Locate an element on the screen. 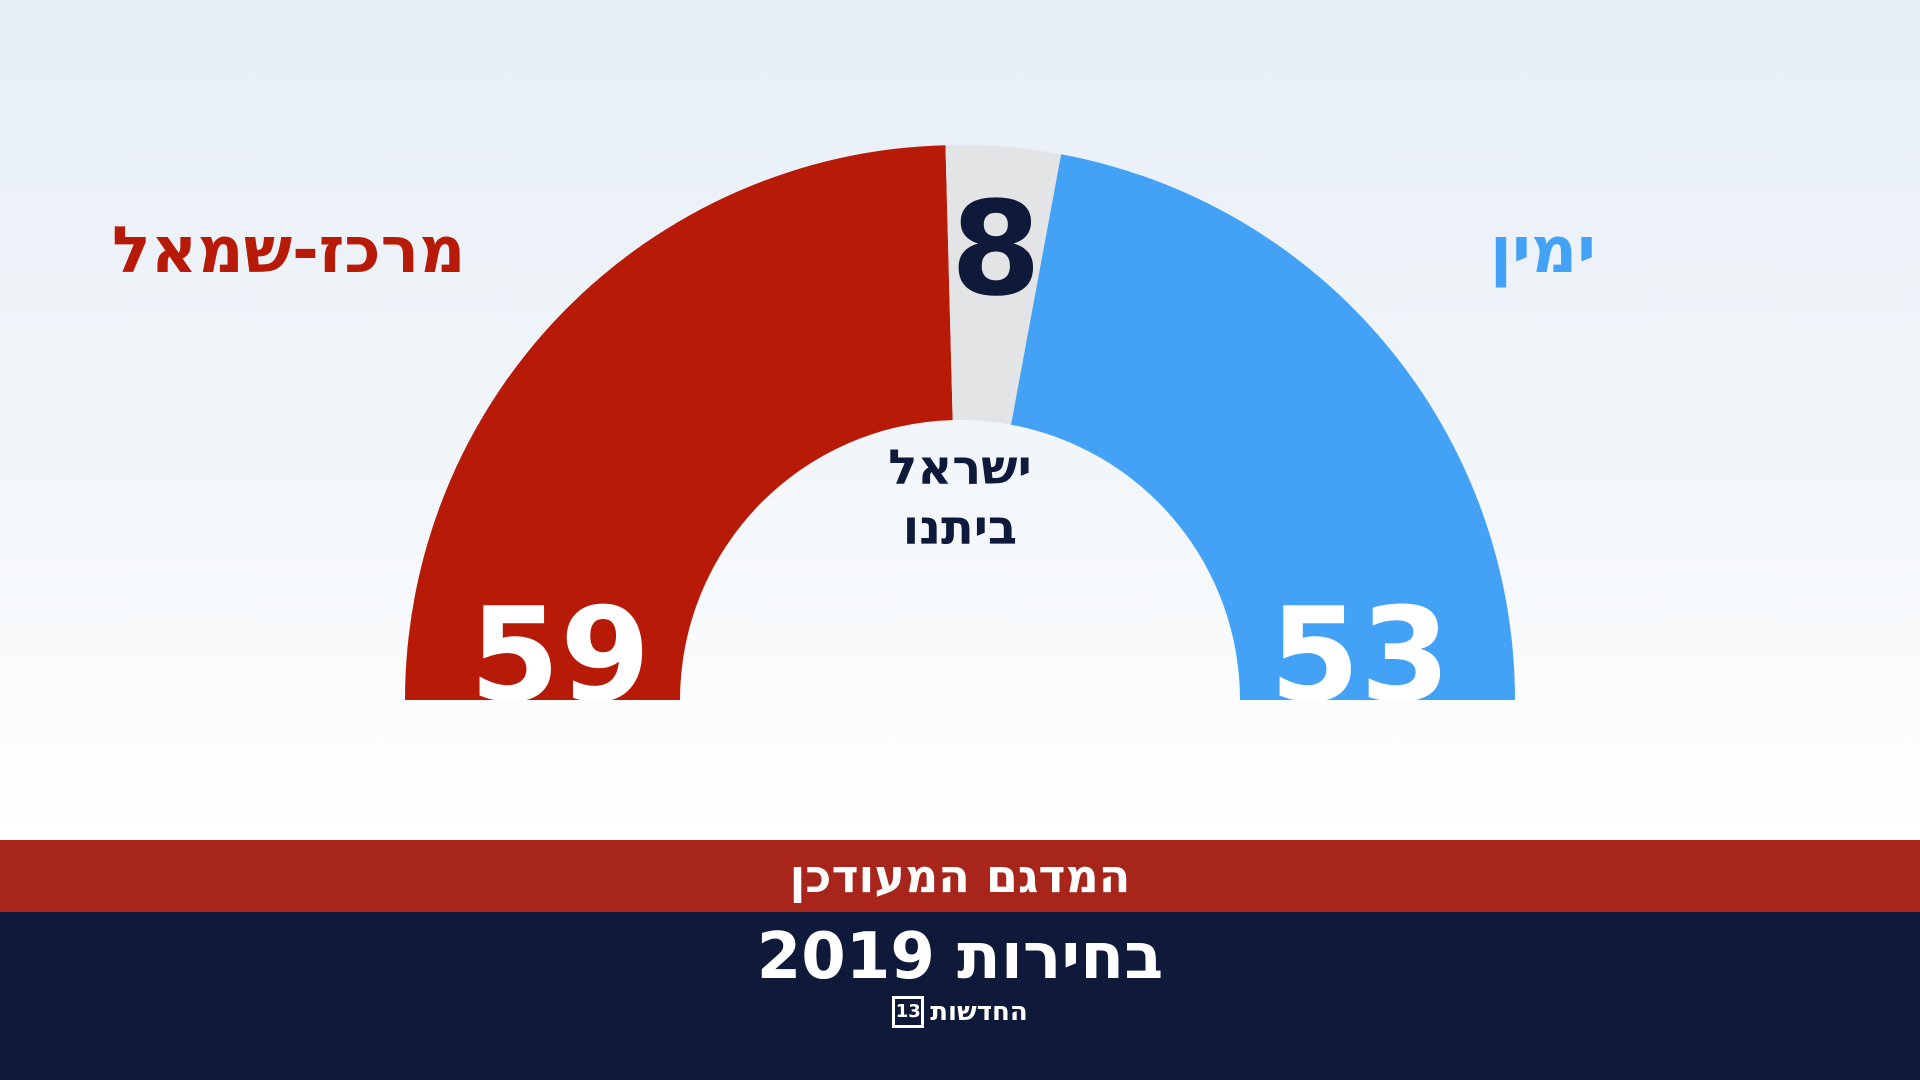  subtitle-banner: המדגם המעודכן is located at coordinates (960, 876).